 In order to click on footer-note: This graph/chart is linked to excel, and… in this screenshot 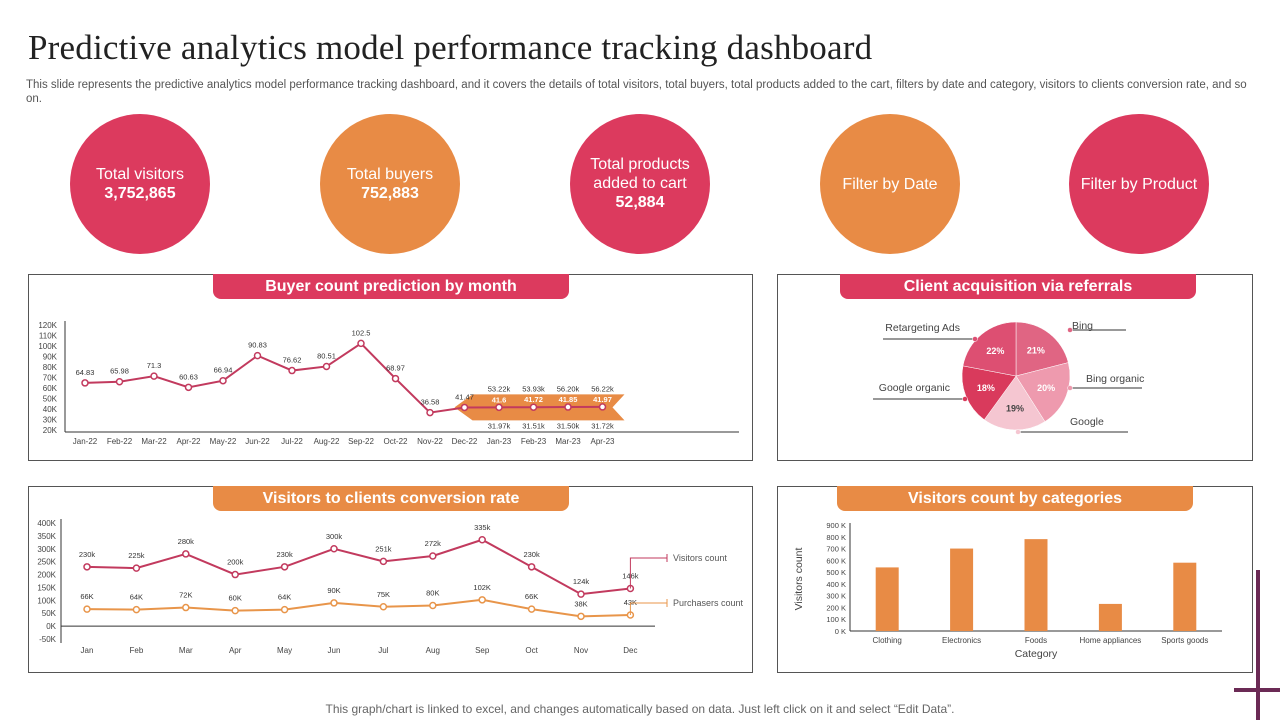, I will do `click(640, 709)`.